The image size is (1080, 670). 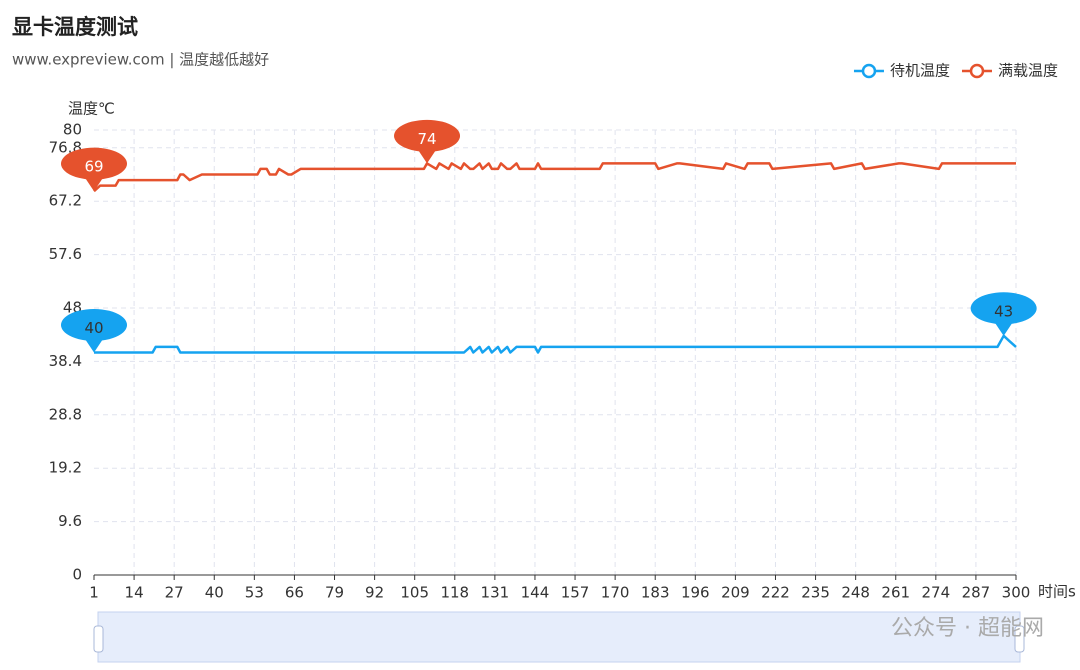 What do you see at coordinates (535, 593) in the screenshot?
I see `x-tick-label: 144` at bounding box center [535, 593].